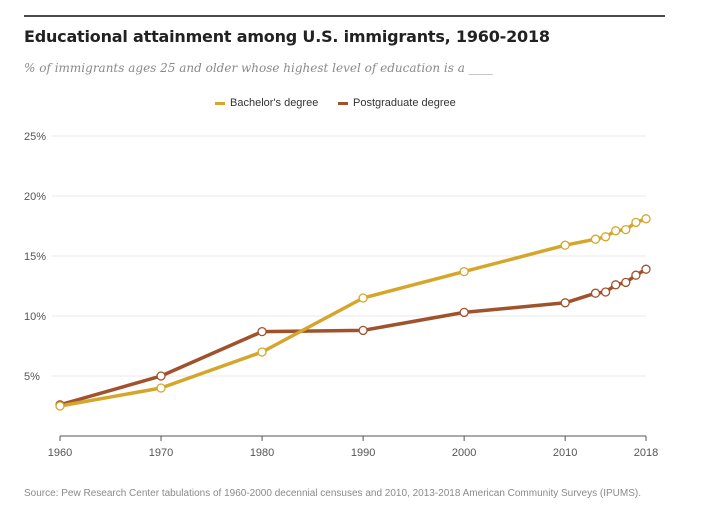  What do you see at coordinates (161, 453) in the screenshot?
I see `x-tick-label: 1970` at bounding box center [161, 453].